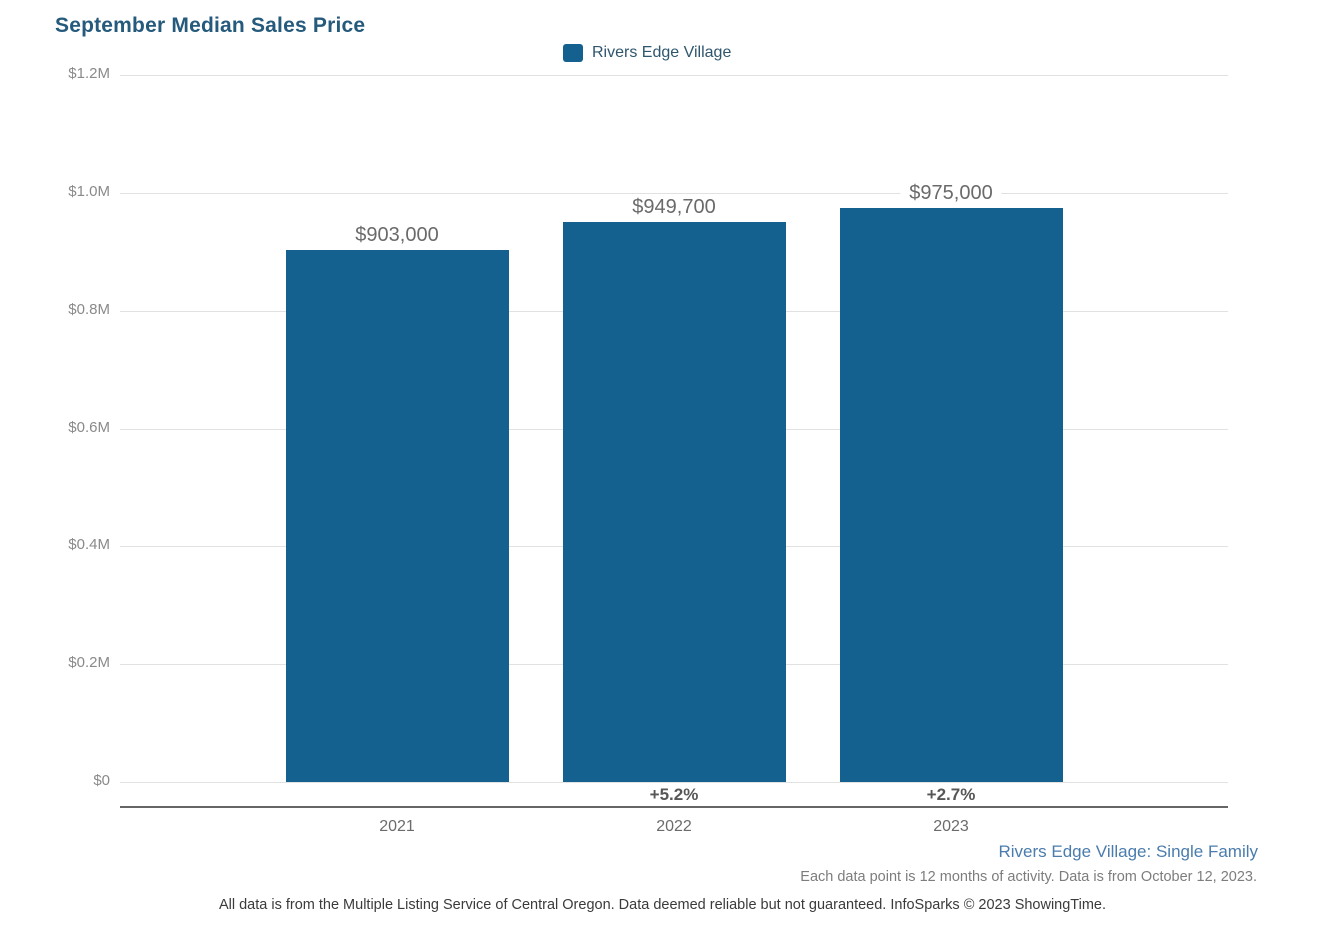 This screenshot has height=940, width=1335. Describe the element at coordinates (89, 73) in the screenshot. I see `y-axis-tick-label: $1.2M` at that location.